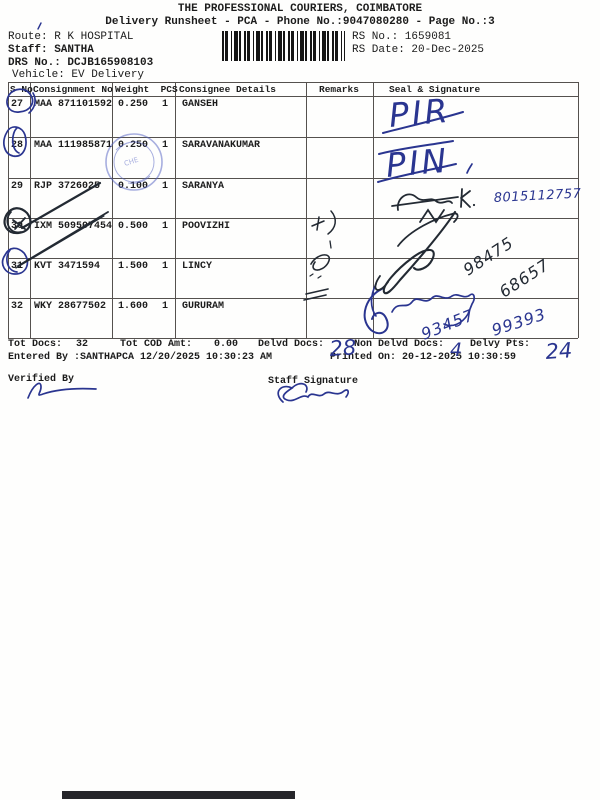 This screenshot has width=600, height=800. What do you see at coordinates (41, 379) in the screenshot?
I see `verified-by-label: Verified By` at bounding box center [41, 379].